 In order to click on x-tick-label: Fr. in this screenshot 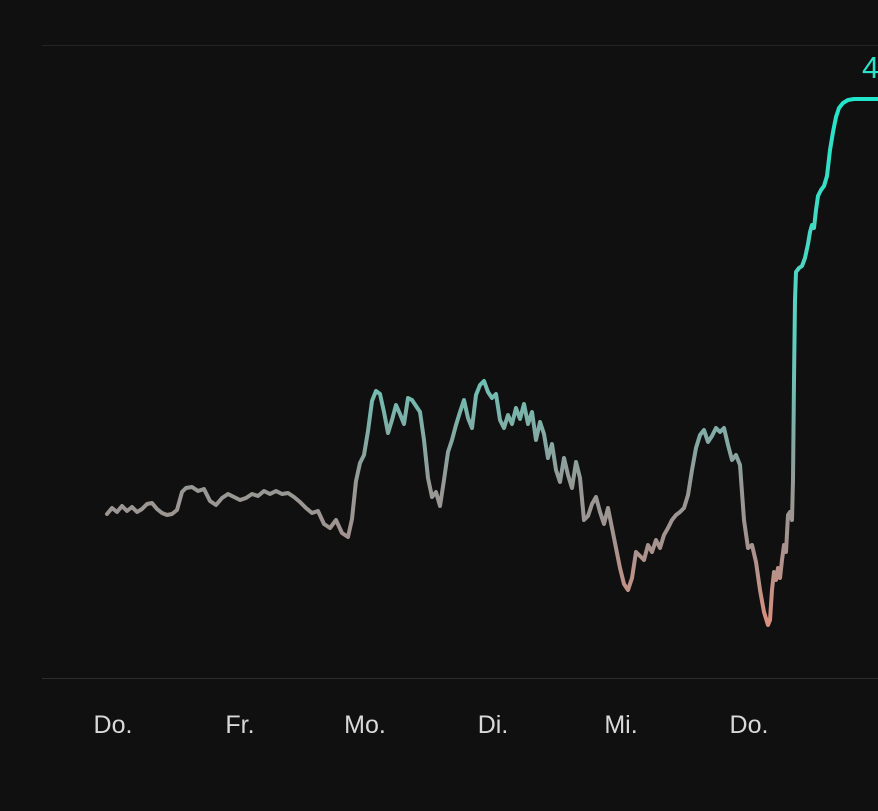, I will do `click(240, 725)`.